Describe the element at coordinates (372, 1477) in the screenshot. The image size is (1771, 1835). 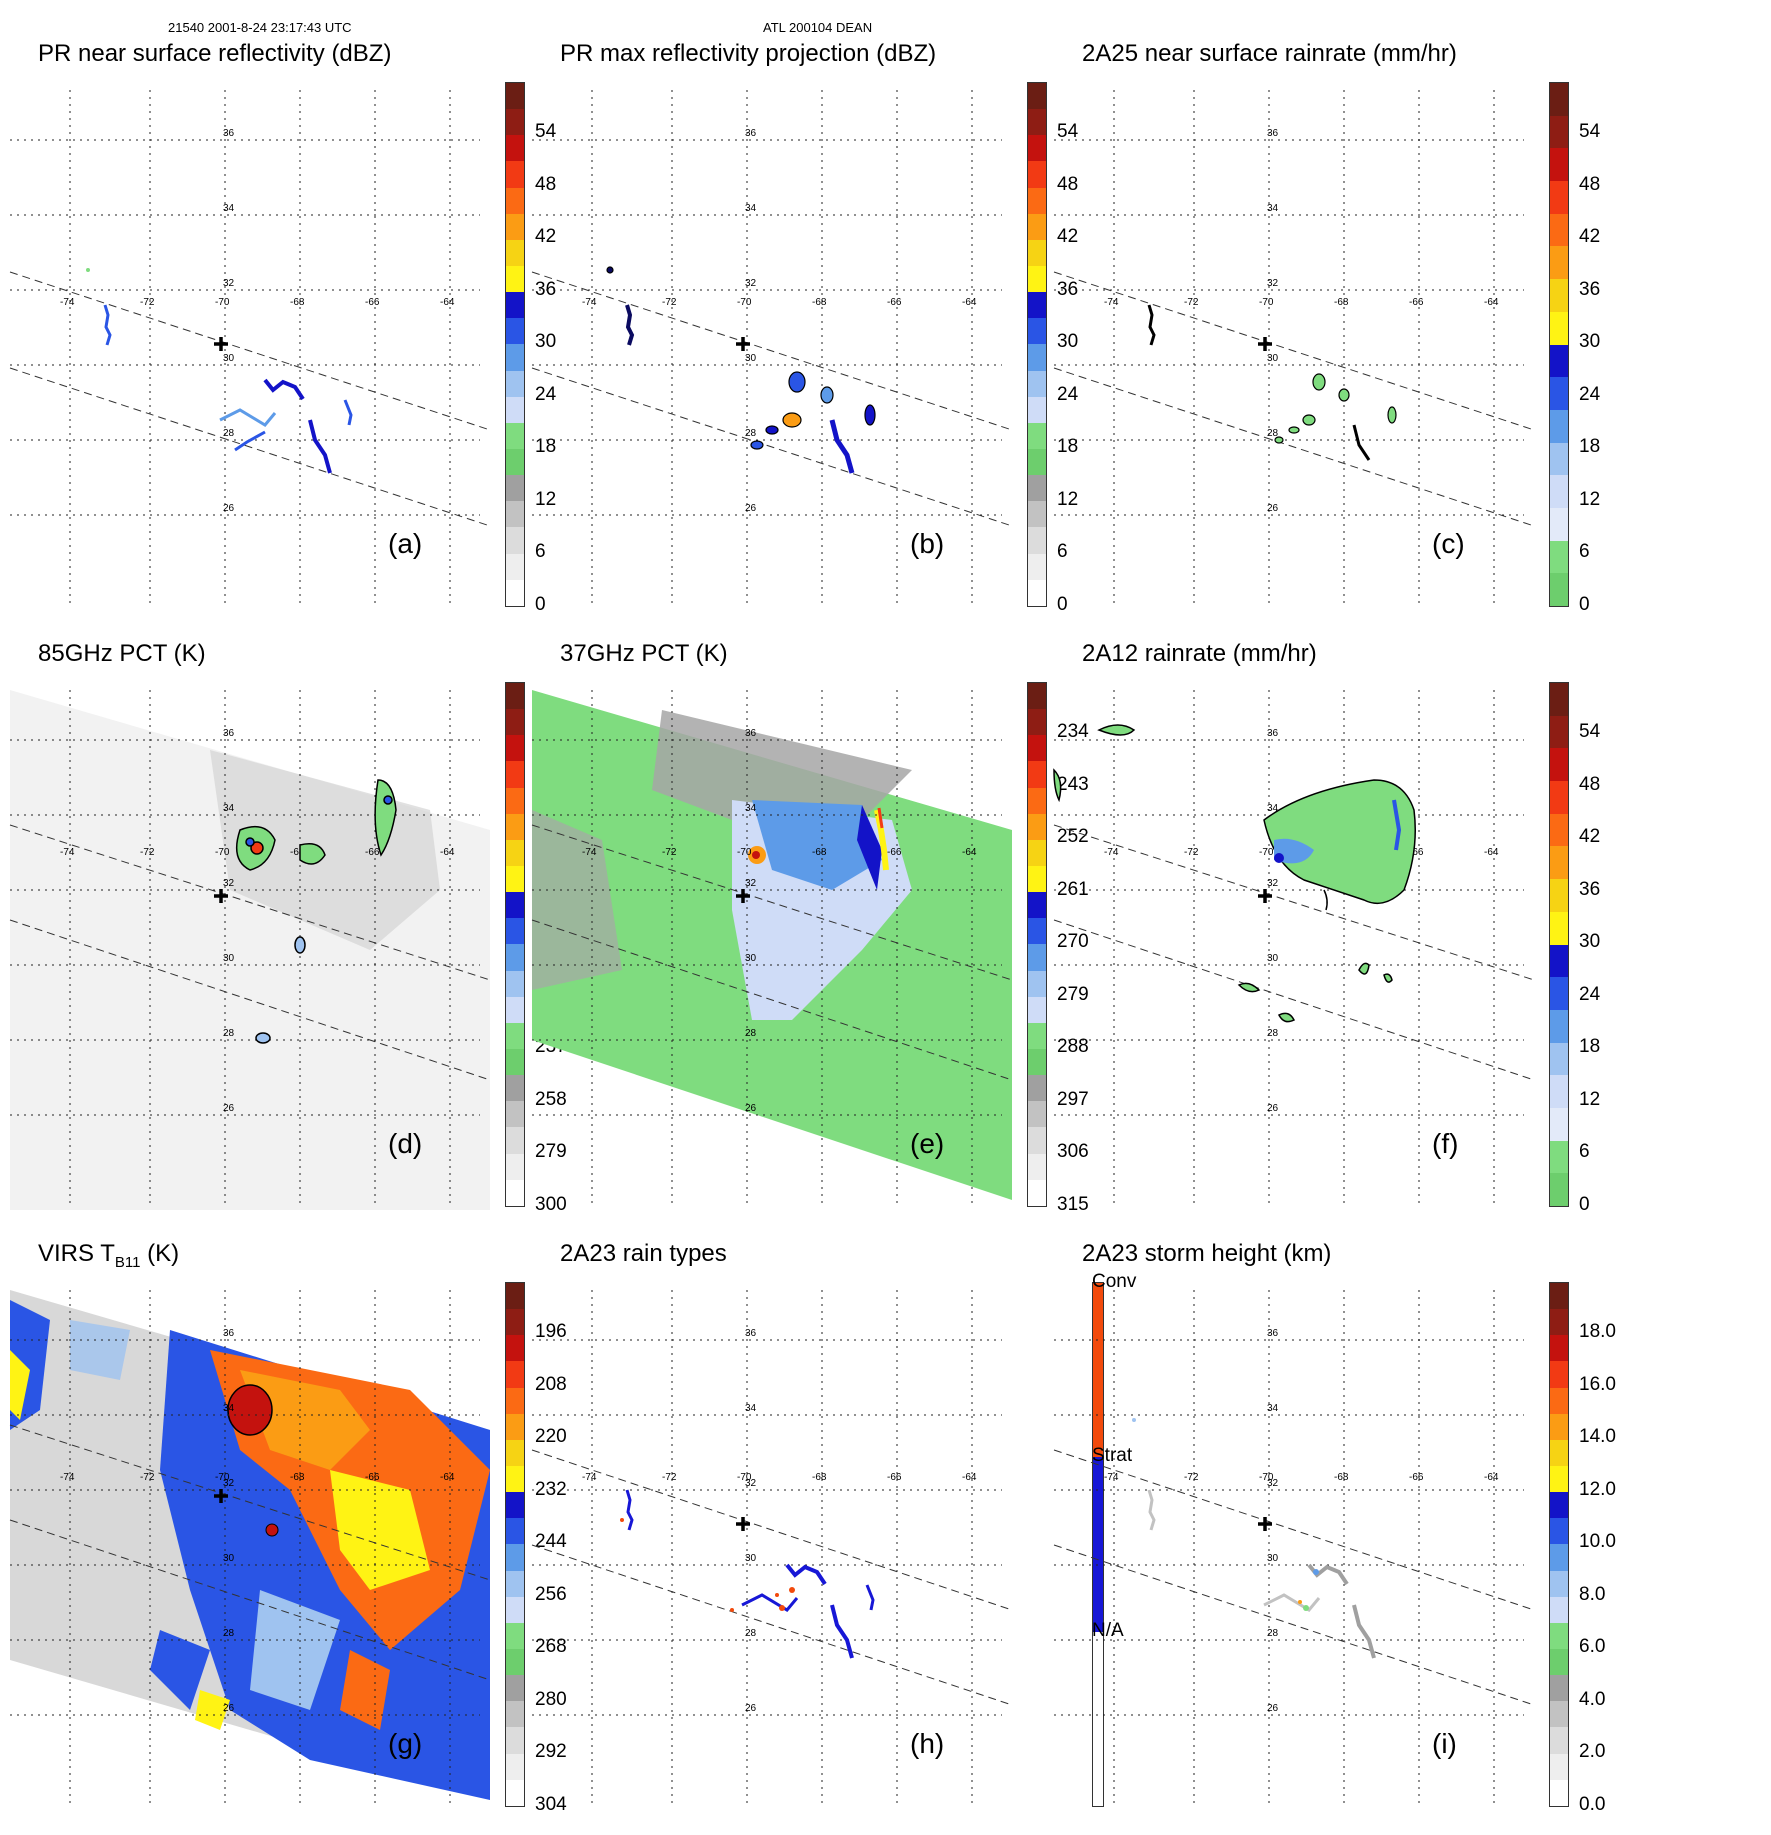
I see `lon-label: -66` at that location.